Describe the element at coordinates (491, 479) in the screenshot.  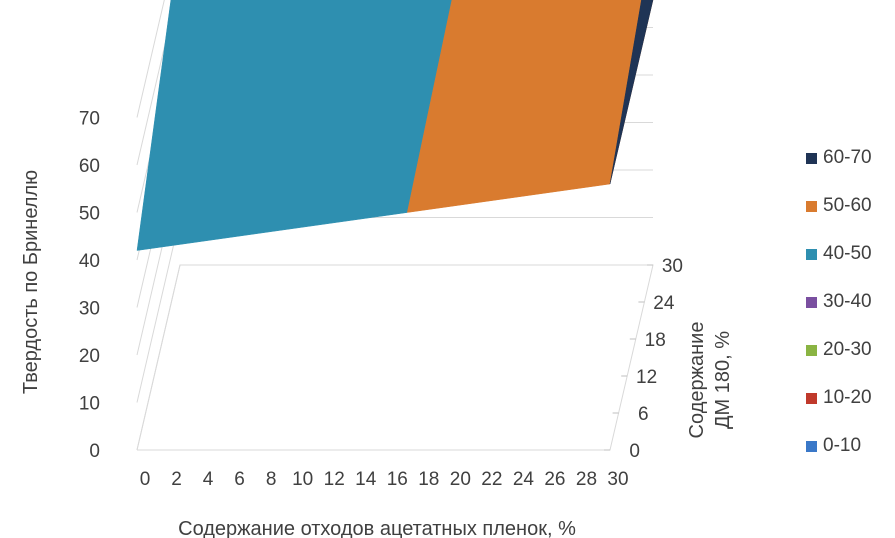
I see `x-tick-label: 22` at that location.